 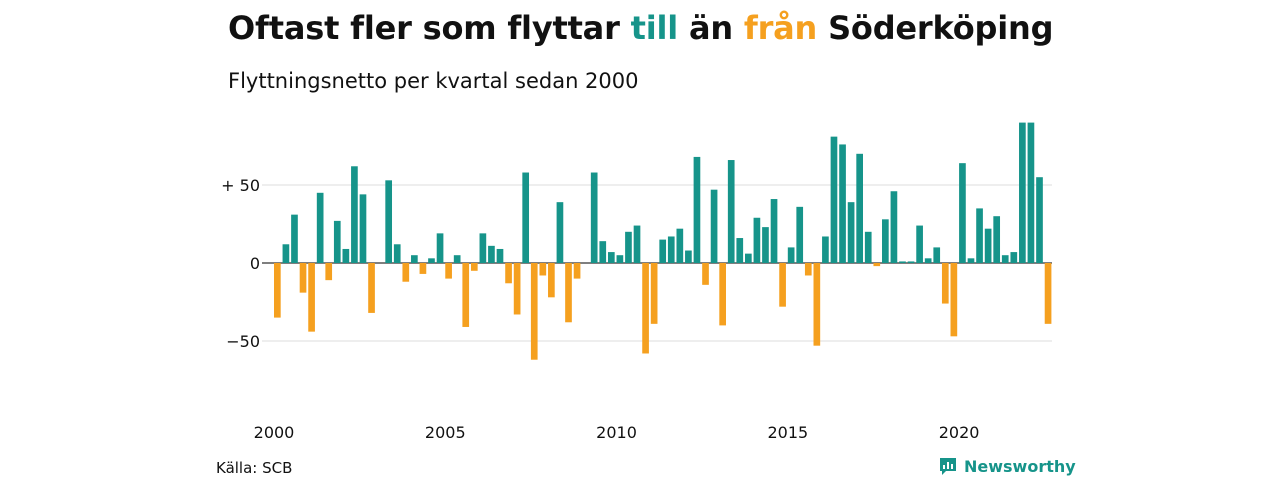 I want to click on title-part-3: Söderköping, so click(x=935, y=28).